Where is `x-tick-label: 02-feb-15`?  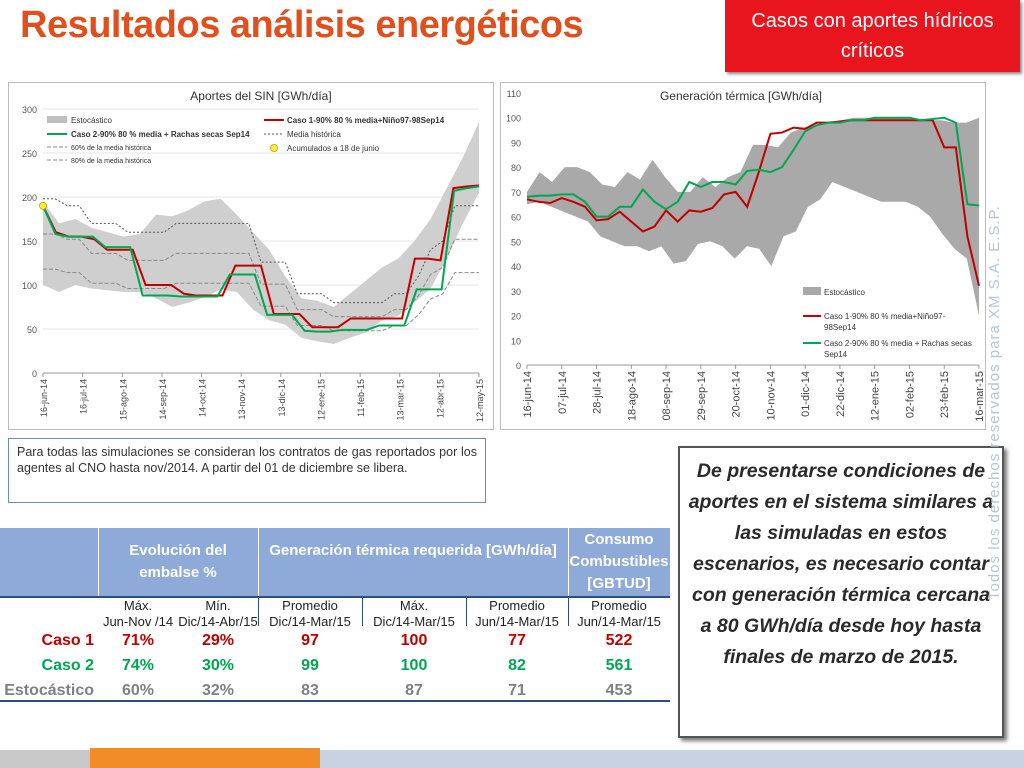 x-tick-label: 02-feb-15 is located at coordinates (910, 394).